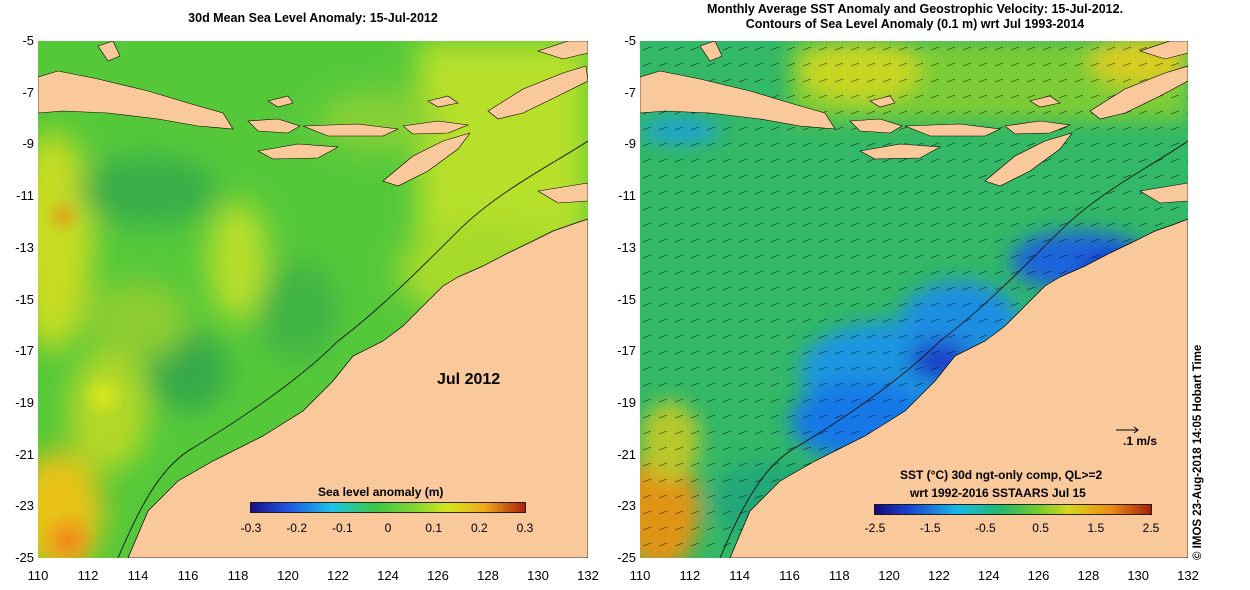 The width and height of the screenshot is (1250, 590). What do you see at coordinates (1127, 430) in the screenshot?
I see `velocity-scale-arrow-icon` at bounding box center [1127, 430].